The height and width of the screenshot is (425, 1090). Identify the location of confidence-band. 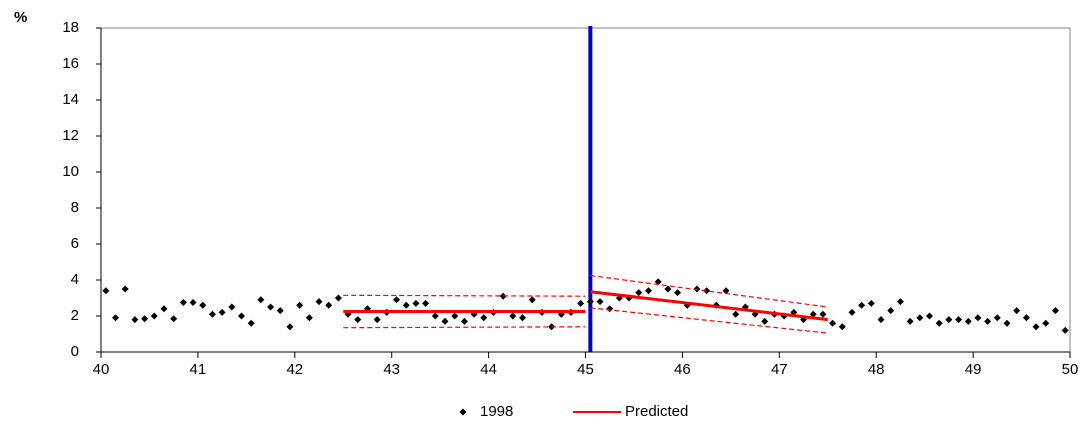
(585, 320).